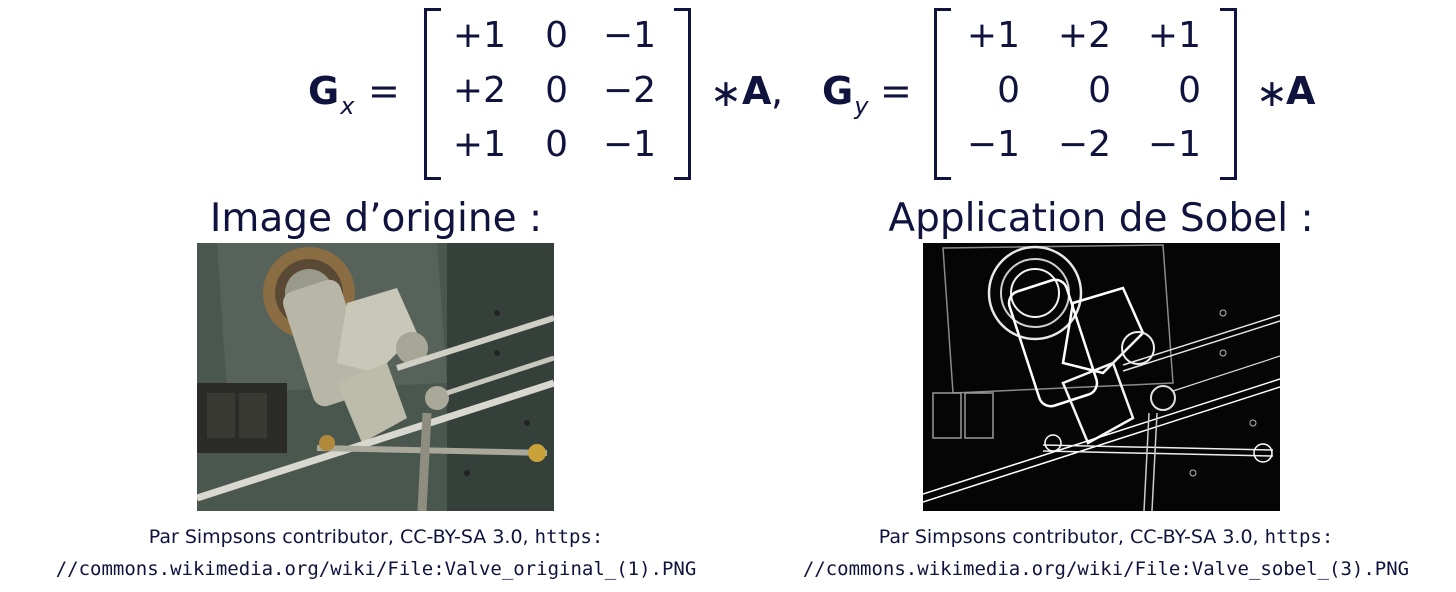  What do you see at coordinates (341, 537) in the screenshot?
I see `original-caption-credit: Par Simpsons contributor, CC-BY-SA 3.0,` at bounding box center [341, 537].